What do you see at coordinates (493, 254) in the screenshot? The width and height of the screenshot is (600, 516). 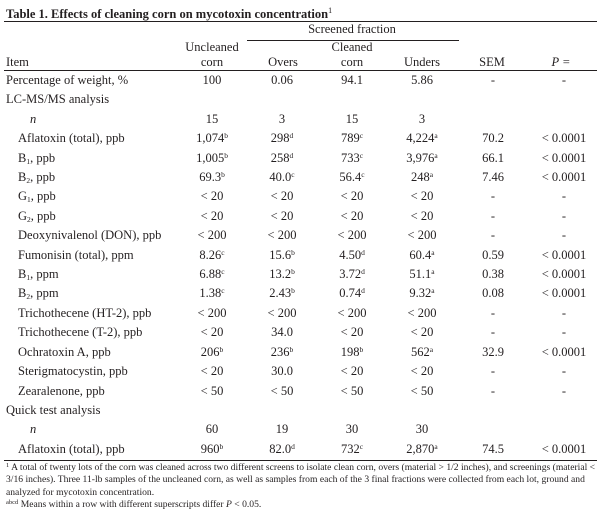 I see `table-cell: 0.59` at bounding box center [493, 254].